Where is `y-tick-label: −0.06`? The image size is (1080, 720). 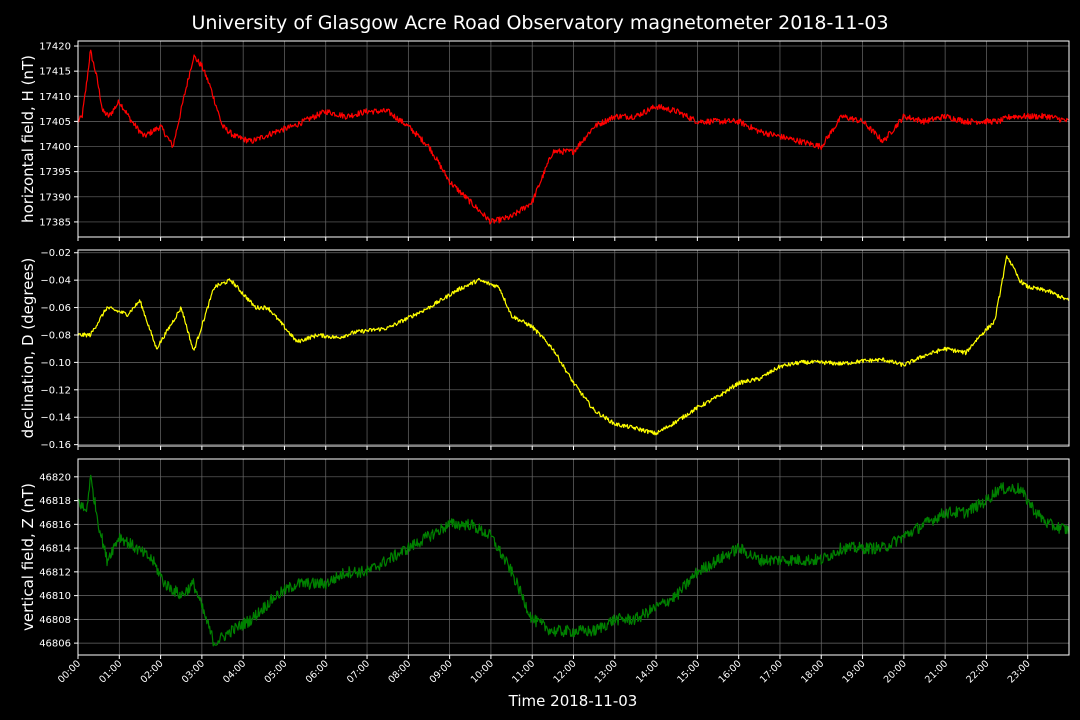
y-tick-label: −0.06 is located at coordinates (55, 308).